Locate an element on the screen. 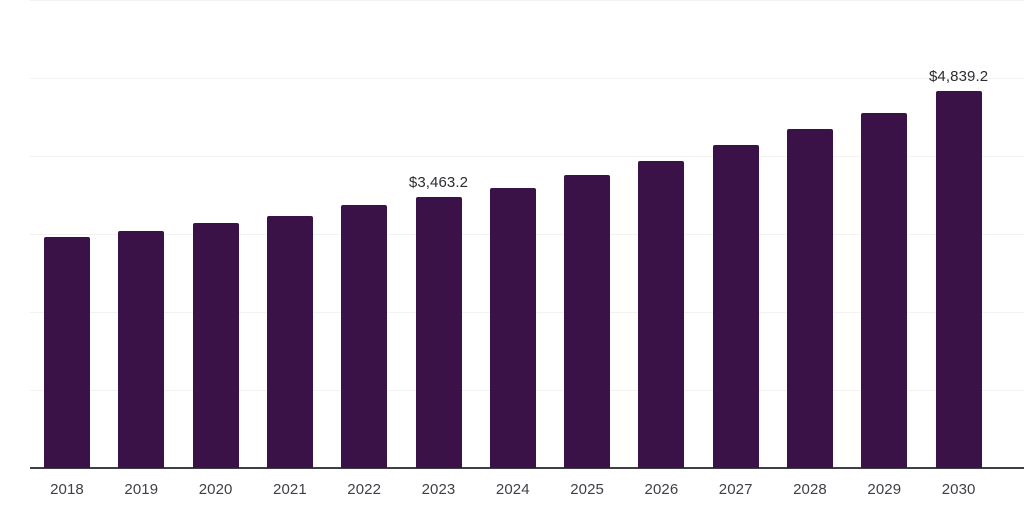 The height and width of the screenshot is (512, 1024). x-axis-tick-label: 2024 is located at coordinates (512, 489).